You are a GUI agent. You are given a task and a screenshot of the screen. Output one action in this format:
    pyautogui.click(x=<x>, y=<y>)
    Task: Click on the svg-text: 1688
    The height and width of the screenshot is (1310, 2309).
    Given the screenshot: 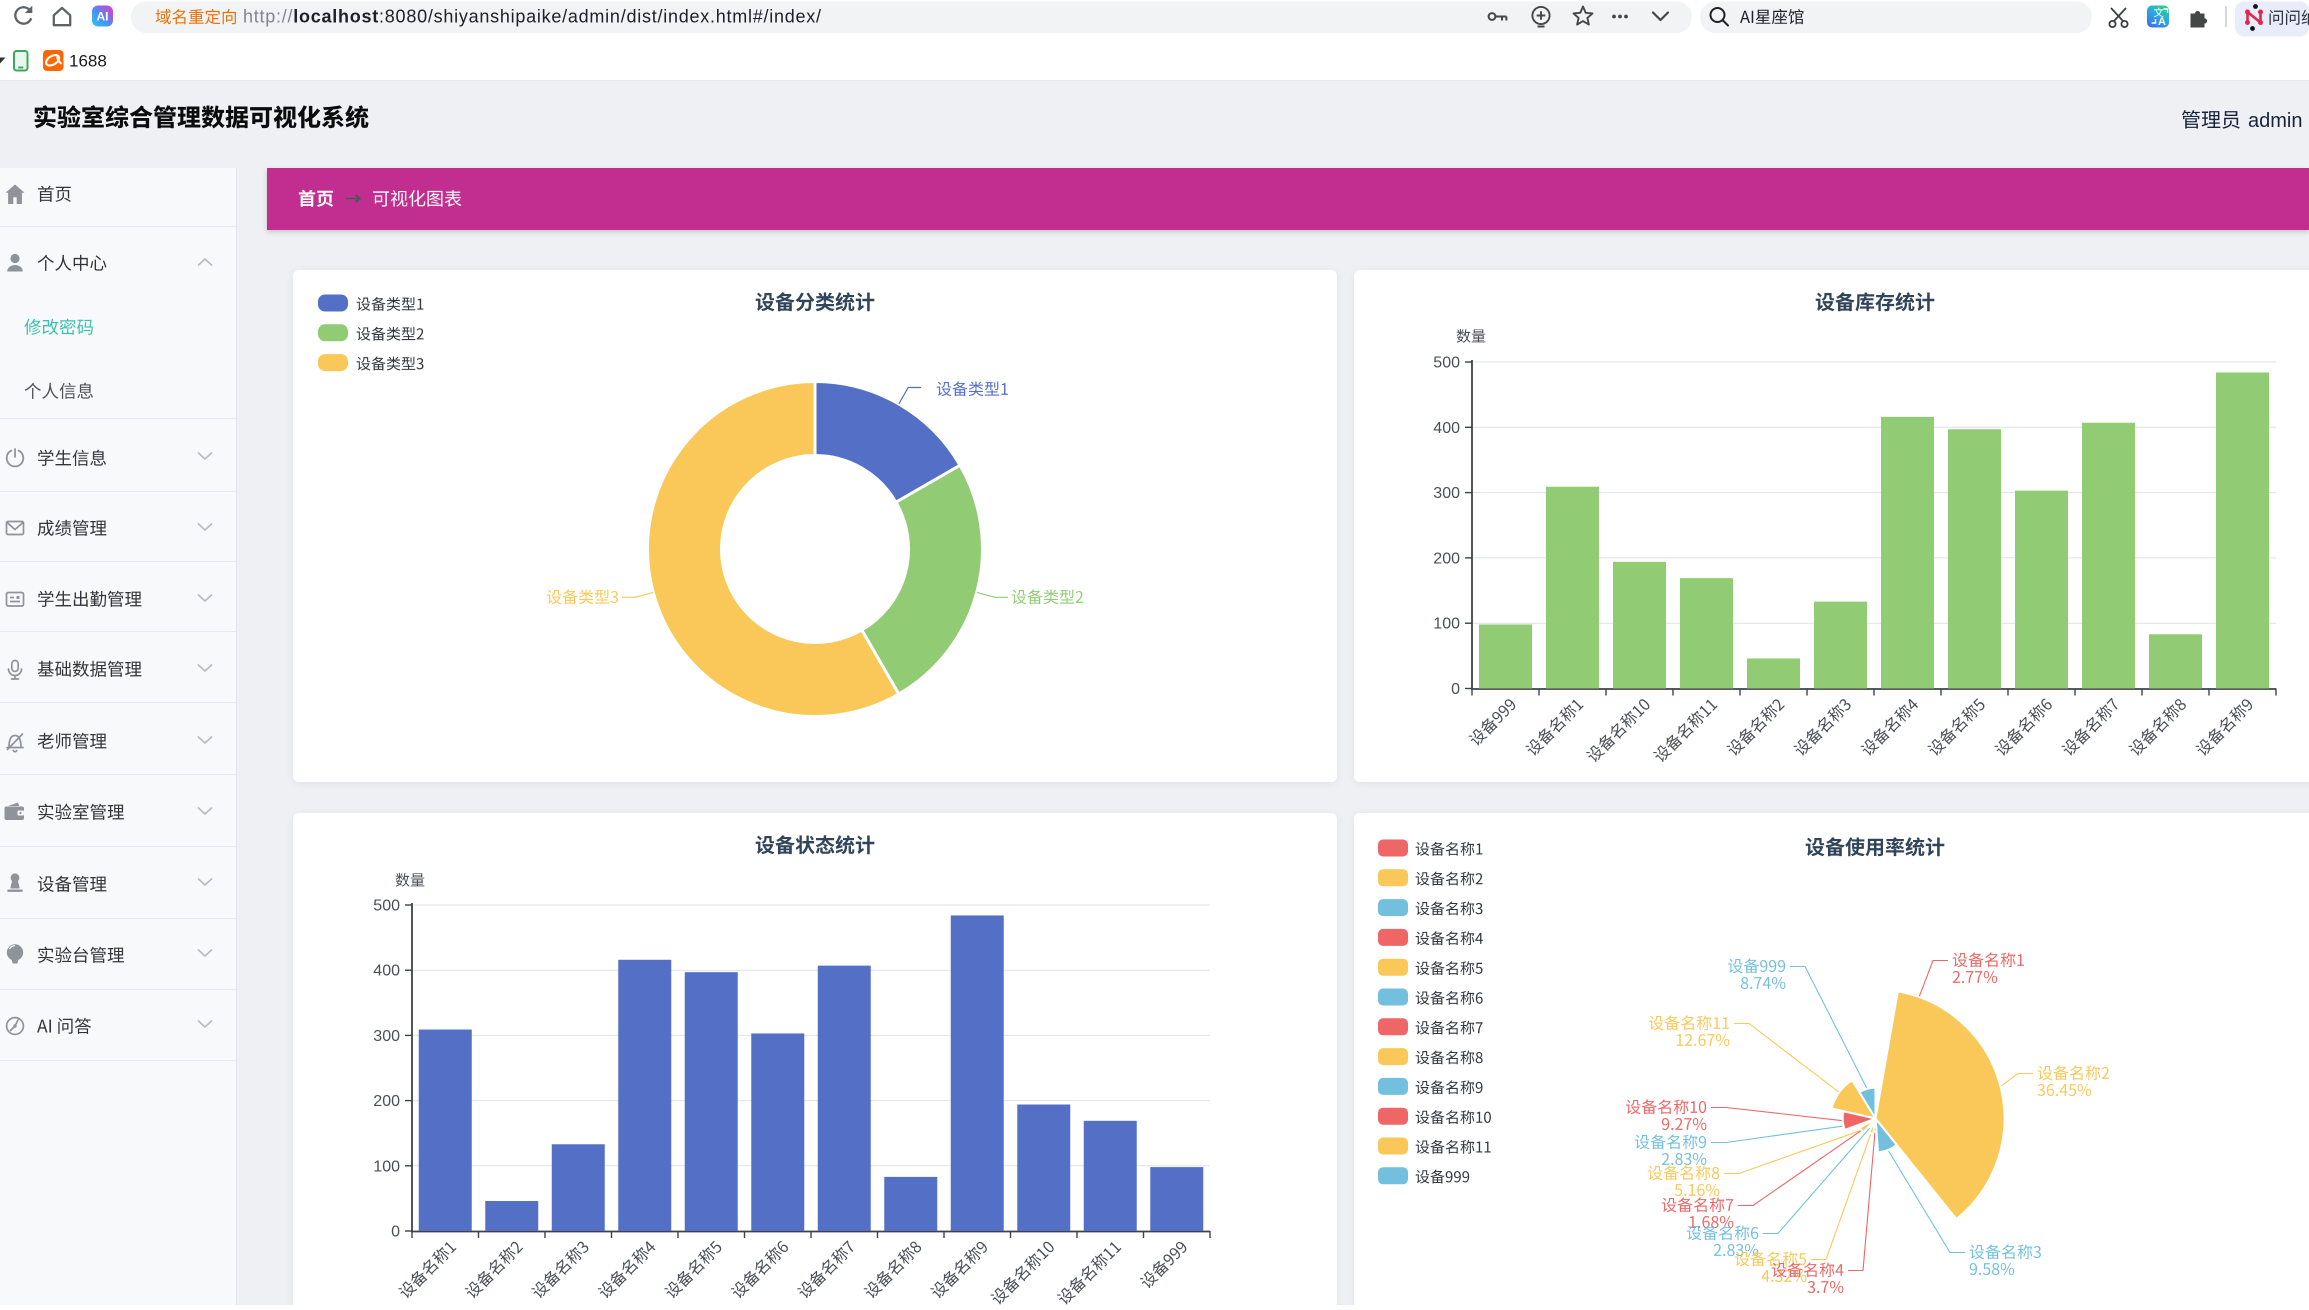 What is the action you would take?
    pyautogui.click(x=88, y=61)
    